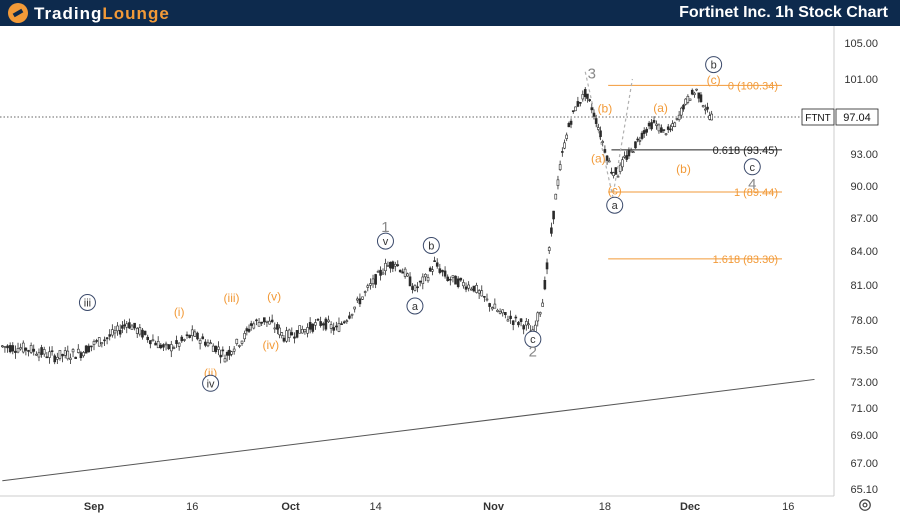 Image resolution: width=900 pixels, height=522 pixels. I want to click on wave-label: (i), so click(179, 312).